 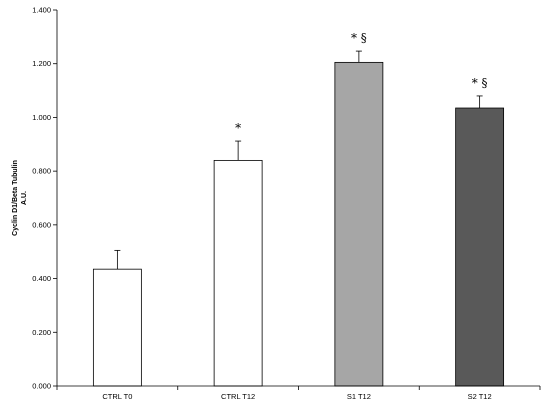 What do you see at coordinates (41, 332) in the screenshot?
I see `y-tick-label: 0.200` at bounding box center [41, 332].